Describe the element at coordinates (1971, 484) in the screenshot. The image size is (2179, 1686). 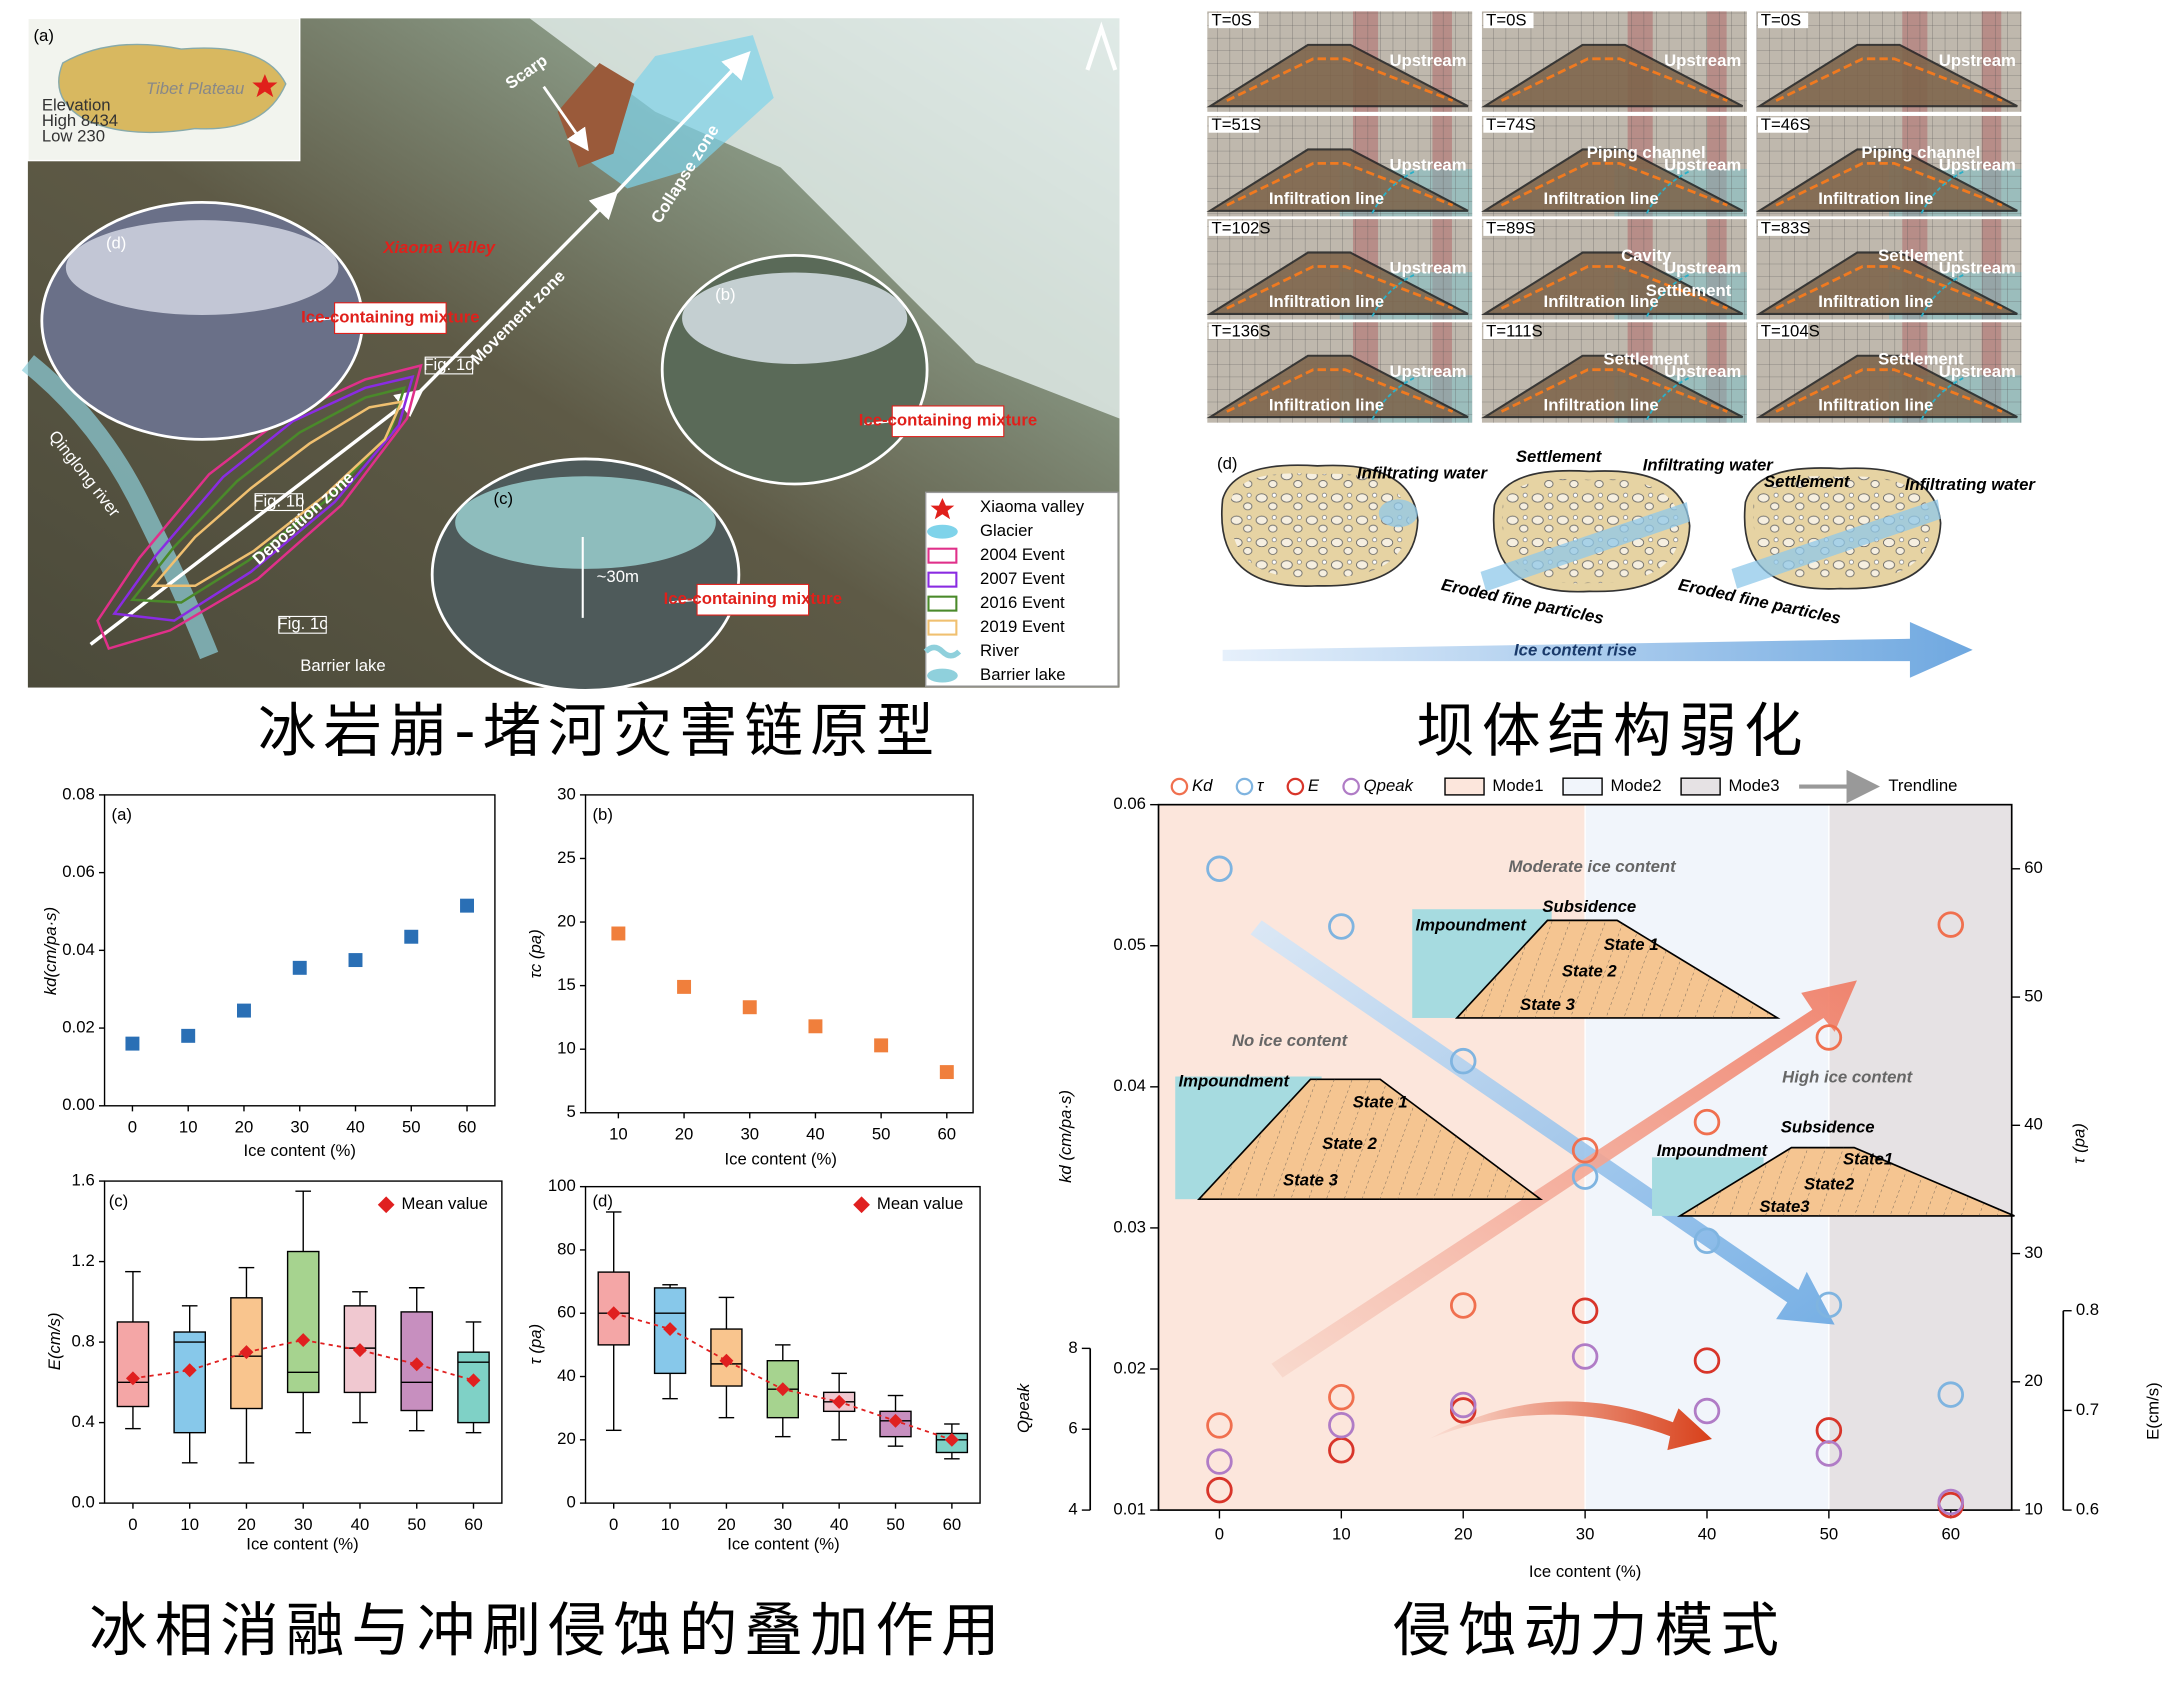
I see `diagram-label: Infiltrating water` at that location.